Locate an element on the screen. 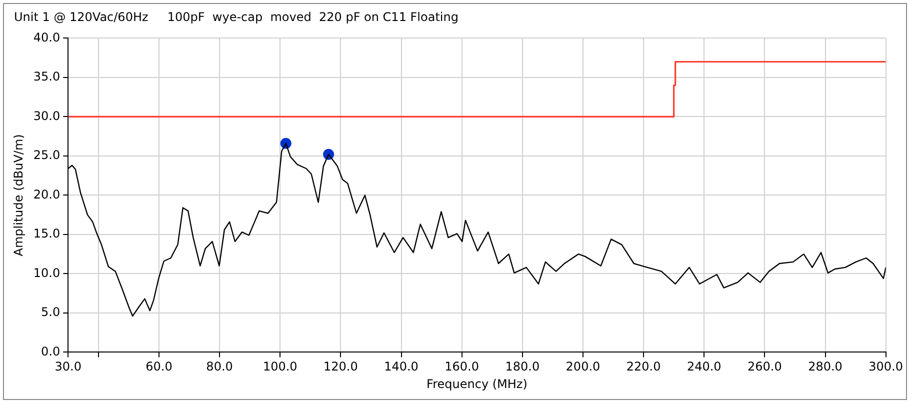 Image resolution: width=912 pixels, height=405 pixels. y-tick-label: 30.0 is located at coordinates (46, 115).